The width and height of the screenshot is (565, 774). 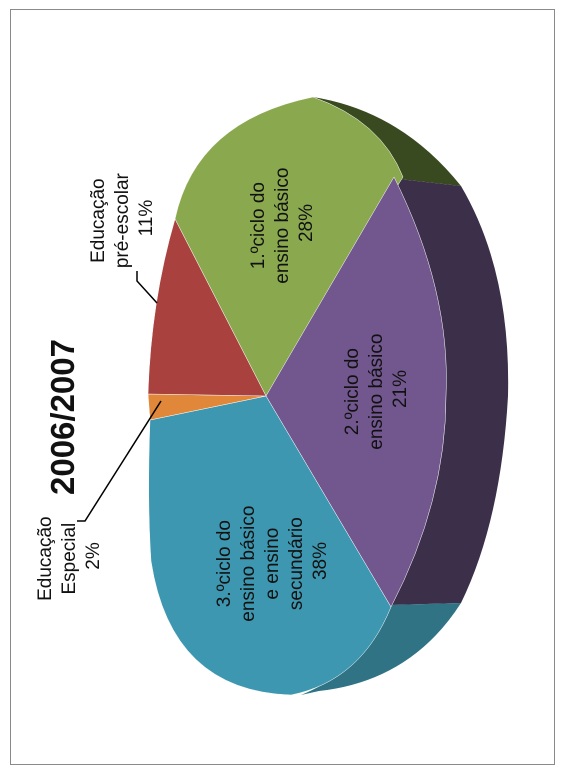 I want to click on slice-label-1-line-2: ensino básico, so click(x=282, y=226).